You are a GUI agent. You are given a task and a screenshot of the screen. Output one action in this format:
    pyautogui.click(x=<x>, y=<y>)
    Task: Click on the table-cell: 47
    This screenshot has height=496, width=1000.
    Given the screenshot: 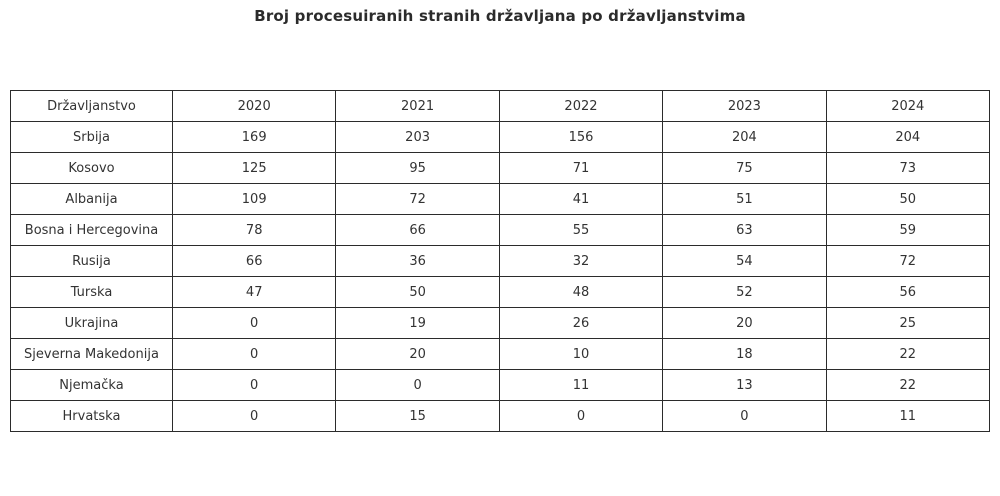 What is the action you would take?
    pyautogui.click(x=254, y=292)
    